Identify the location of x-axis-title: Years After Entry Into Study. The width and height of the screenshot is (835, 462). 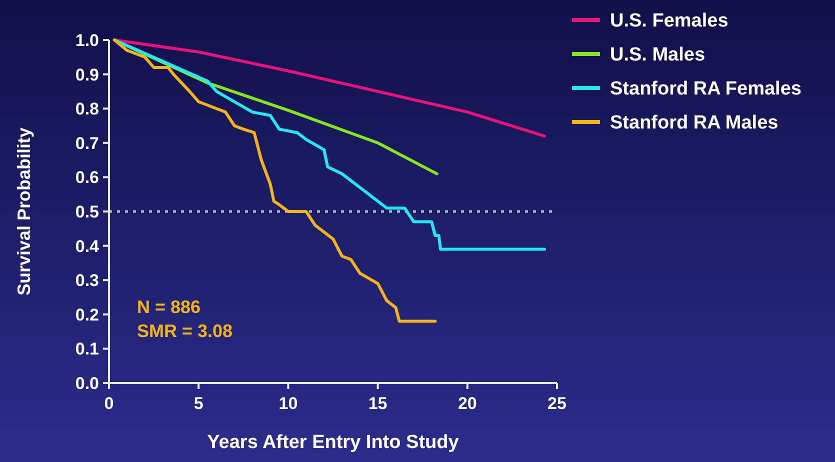
(333, 442).